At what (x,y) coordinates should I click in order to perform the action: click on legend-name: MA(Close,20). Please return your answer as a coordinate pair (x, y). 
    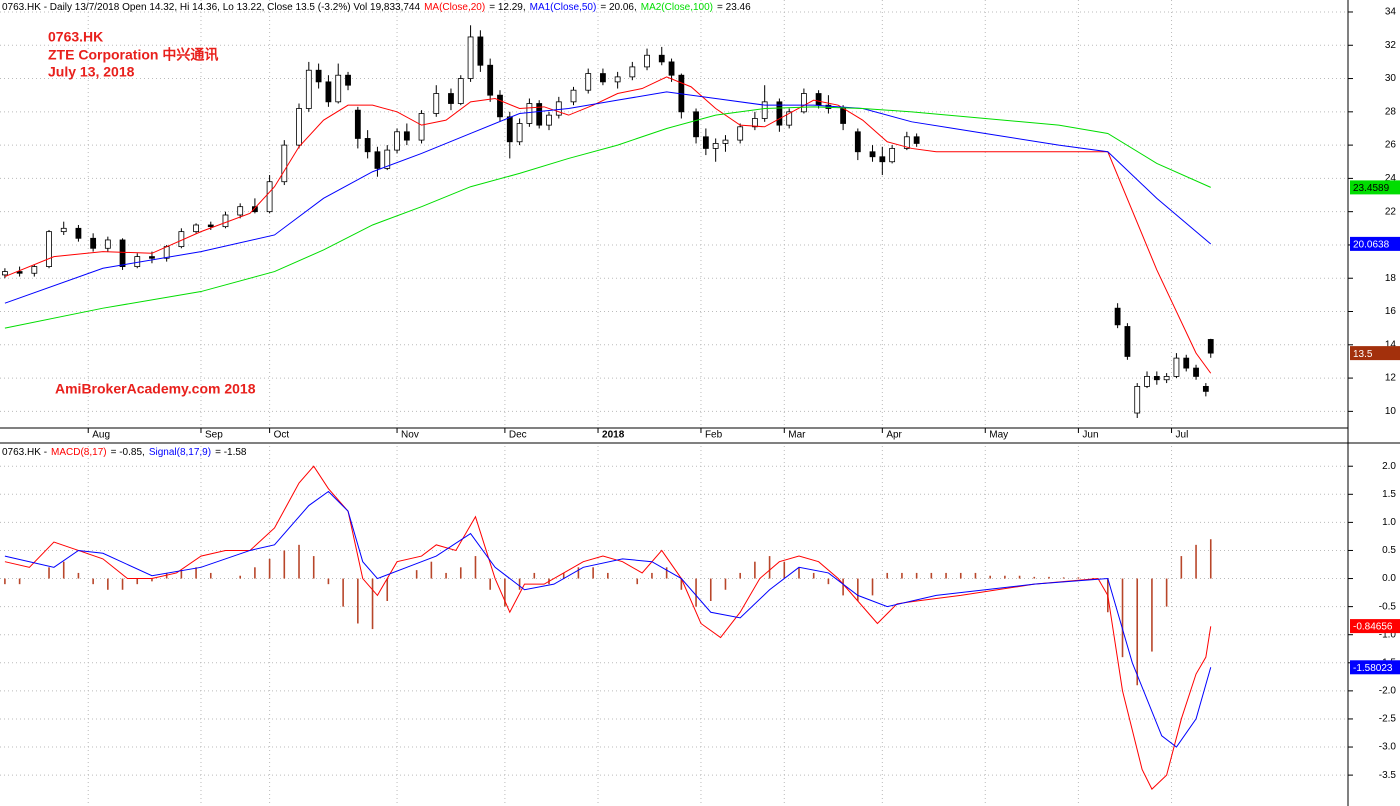
    Looking at the image, I should click on (454, 7).